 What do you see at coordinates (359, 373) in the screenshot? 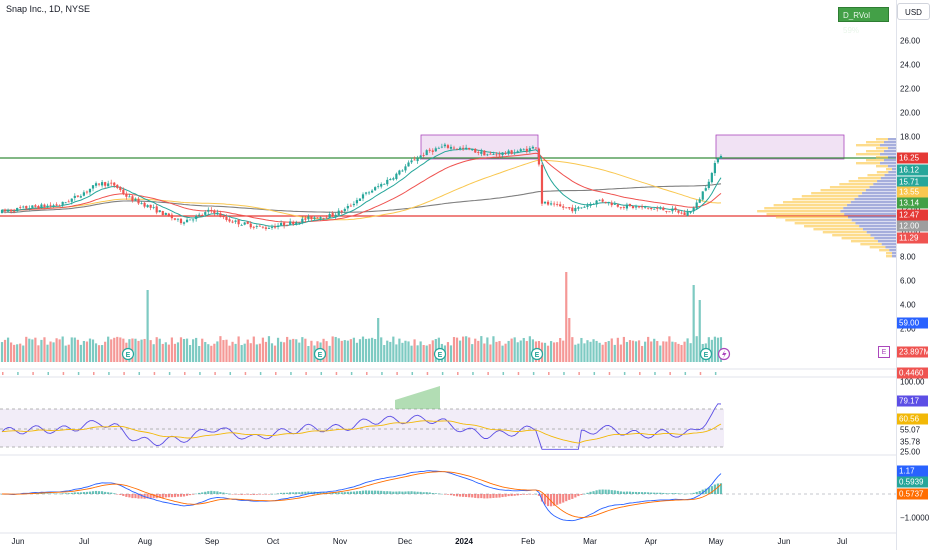
I see `indicator-strip` at bounding box center [359, 373].